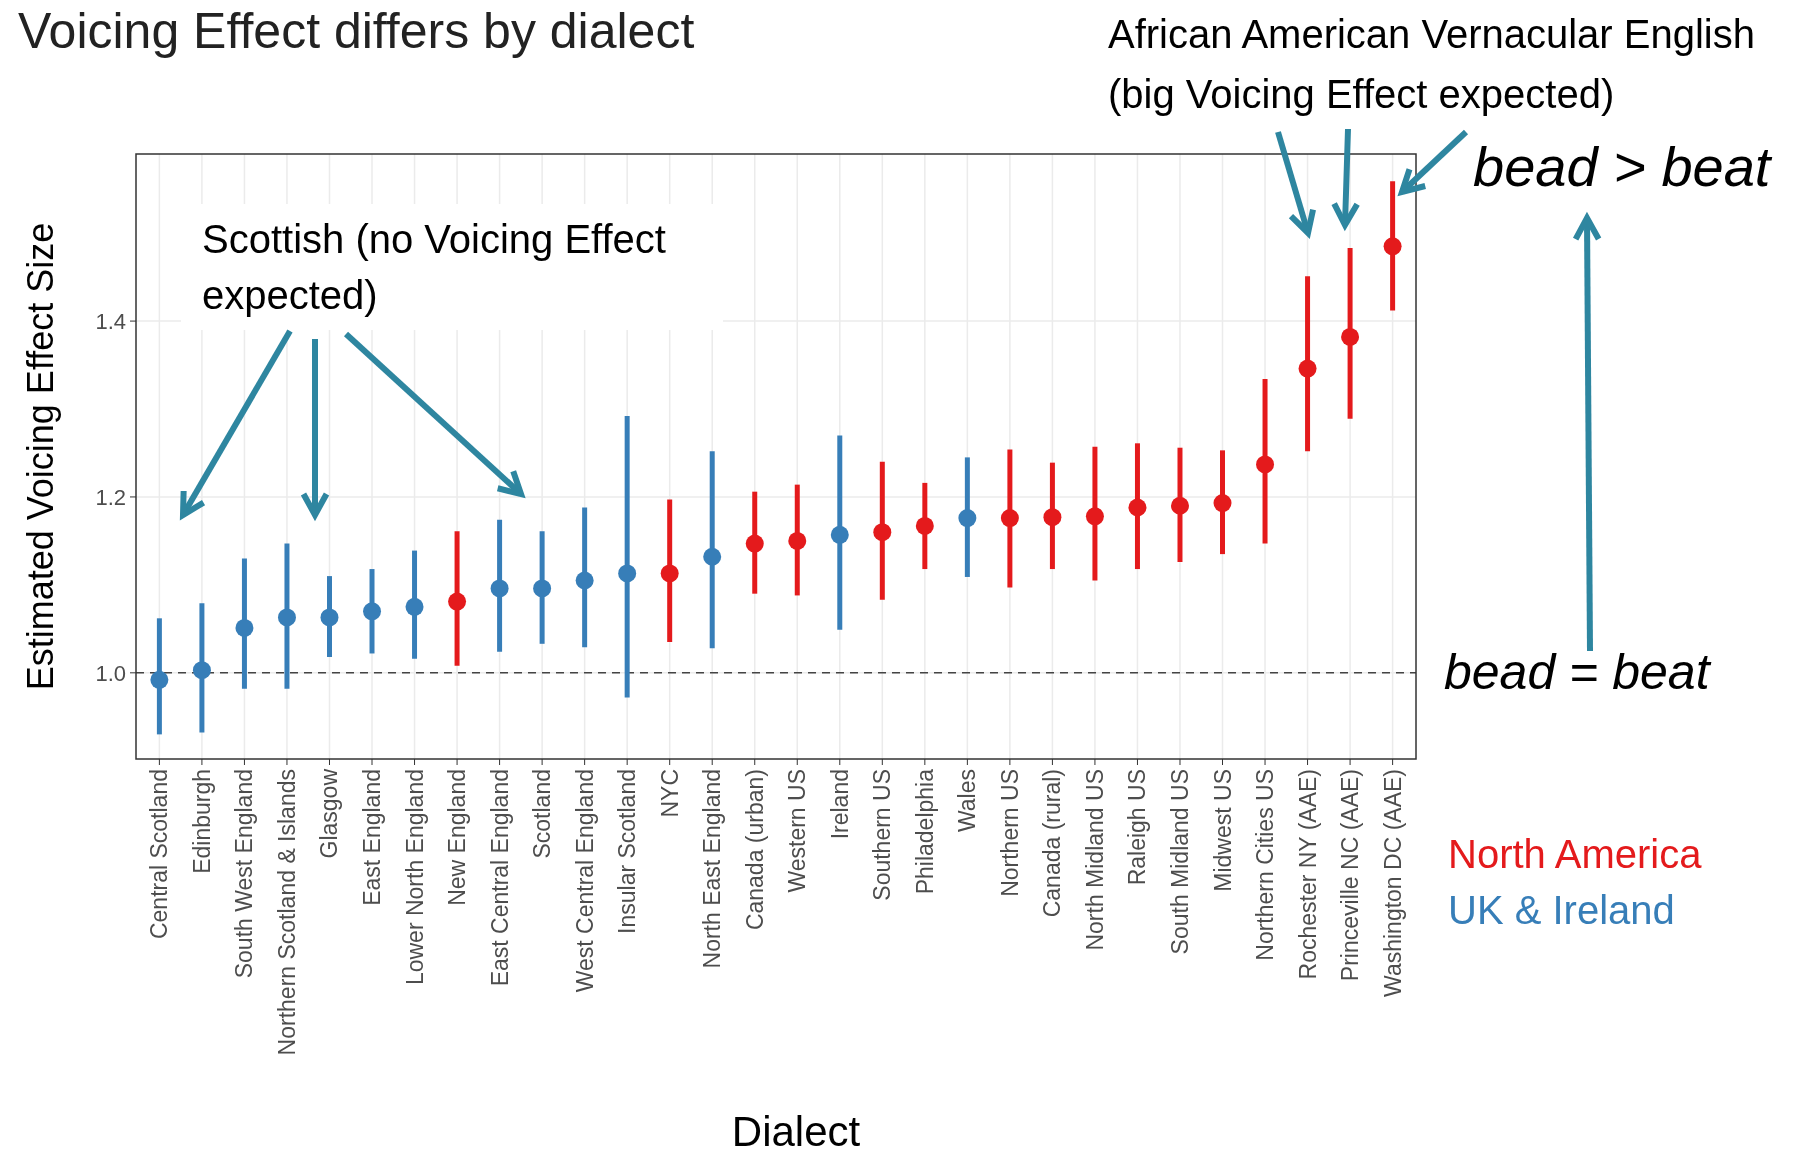 This screenshot has width=1807, height=1153. Describe the element at coordinates (356, 31) in the screenshot. I see `chart-title: Voicing Effect differs by dialect` at that location.